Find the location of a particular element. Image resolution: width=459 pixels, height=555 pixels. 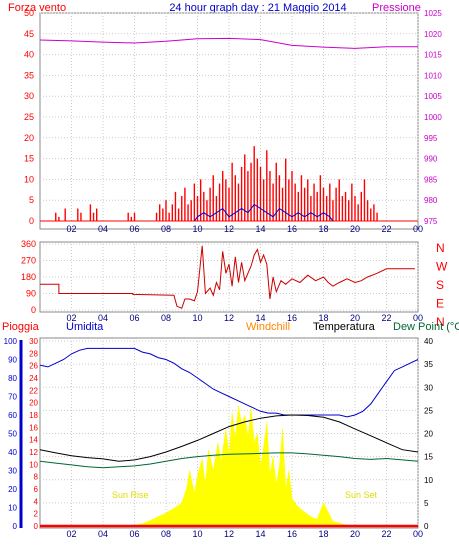

wind-average-line is located at coordinates (263, 212).